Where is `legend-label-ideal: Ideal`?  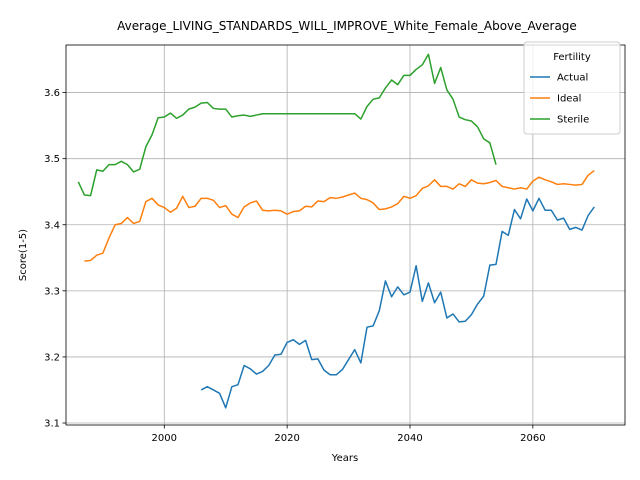
legend-label-ideal: Ideal is located at coordinates (569, 99).